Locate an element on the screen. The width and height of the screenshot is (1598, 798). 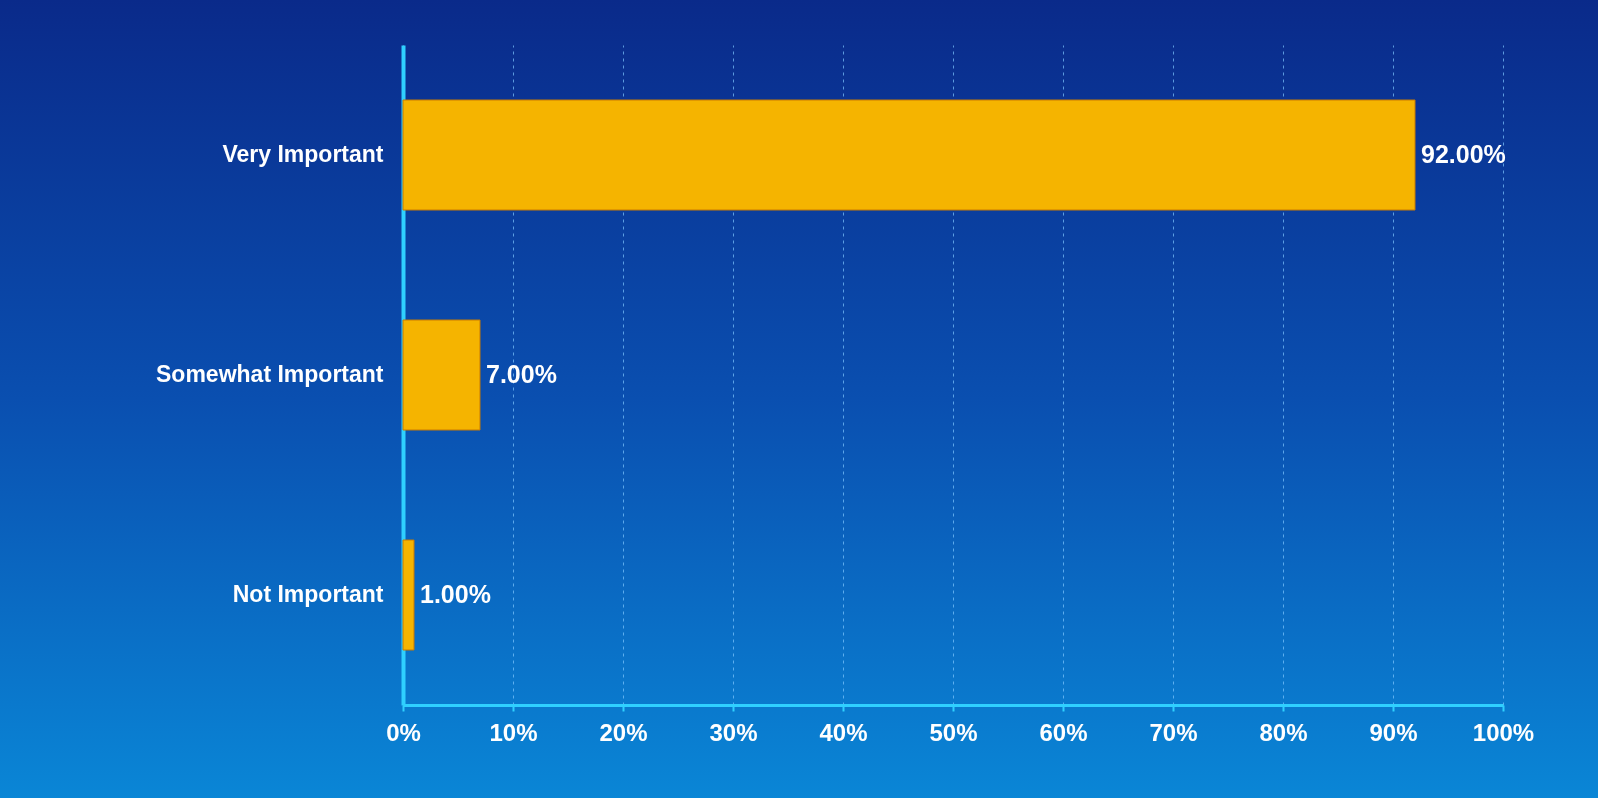
x-tick-label: 90% is located at coordinates (1393, 732).